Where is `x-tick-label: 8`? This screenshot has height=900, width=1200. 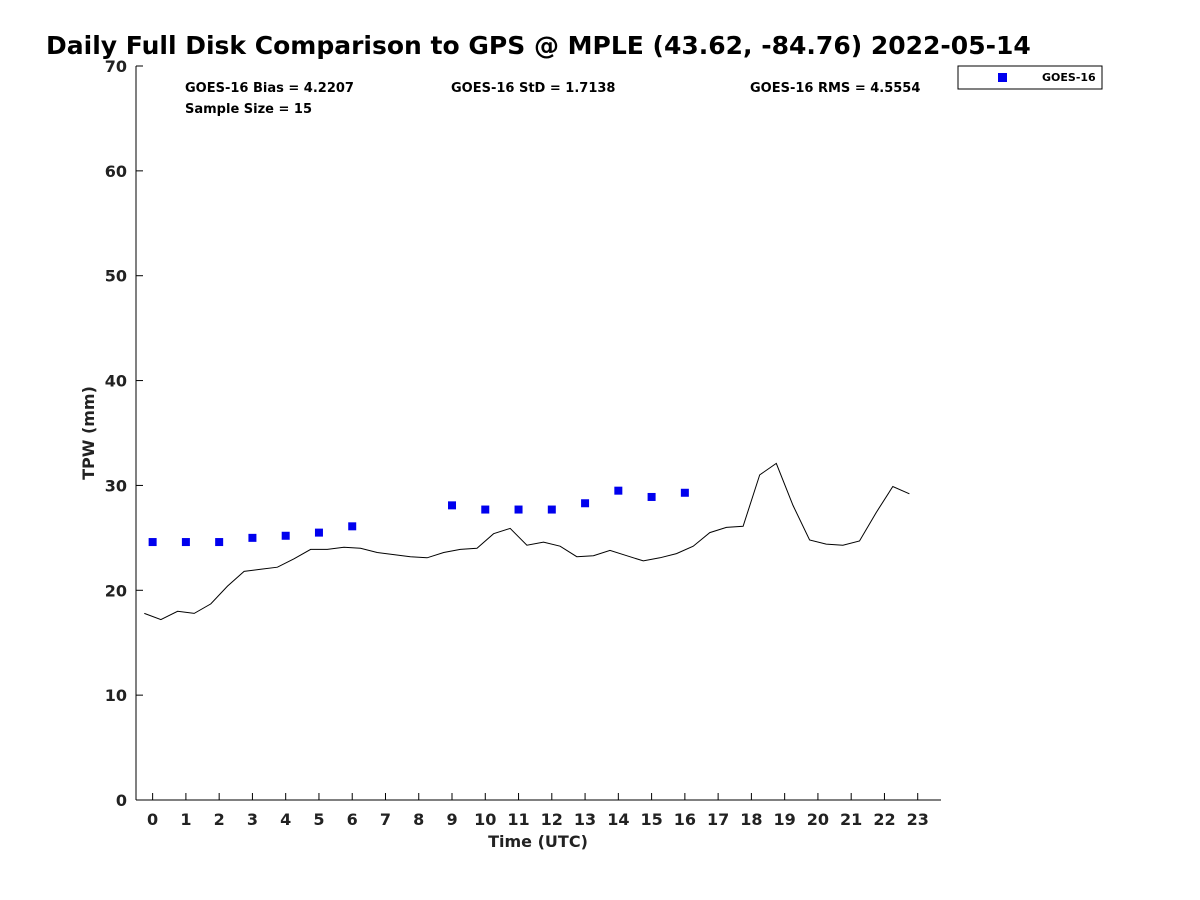
x-tick-label: 8 is located at coordinates (418, 819).